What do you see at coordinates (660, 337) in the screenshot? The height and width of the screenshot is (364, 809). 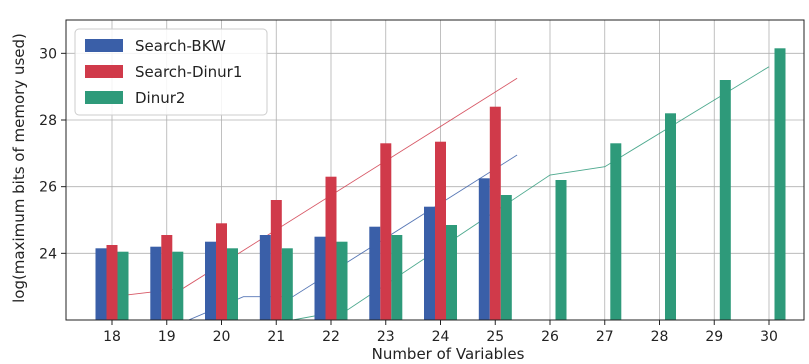 I see `x-tick-label: 28` at bounding box center [660, 337].